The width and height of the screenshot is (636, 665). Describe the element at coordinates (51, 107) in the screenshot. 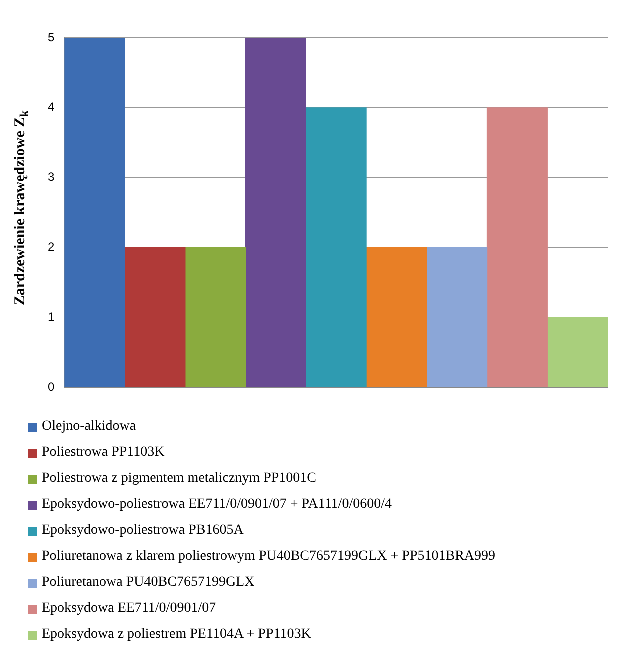

I see `y-tick-label: 4` at that location.